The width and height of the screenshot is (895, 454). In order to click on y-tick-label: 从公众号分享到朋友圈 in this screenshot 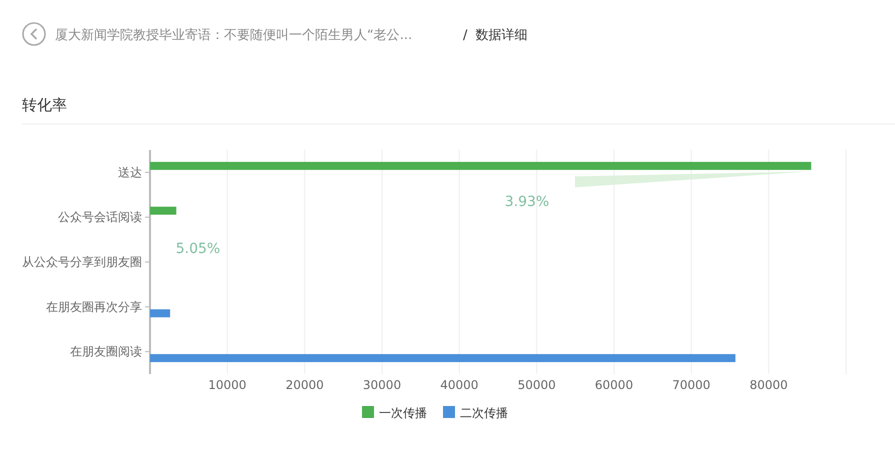, I will do `click(82, 262)`.